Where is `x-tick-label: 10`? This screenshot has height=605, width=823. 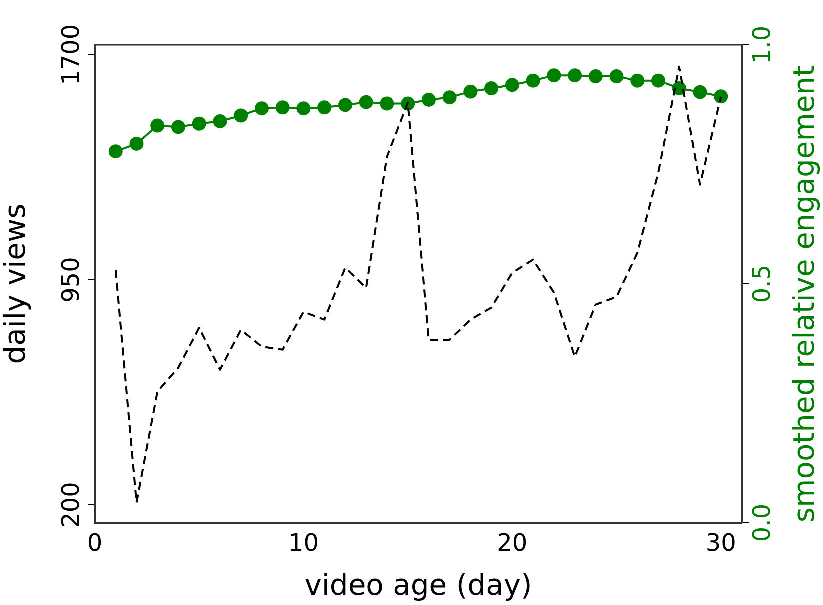 x-tick-label: 10 is located at coordinates (303, 543).